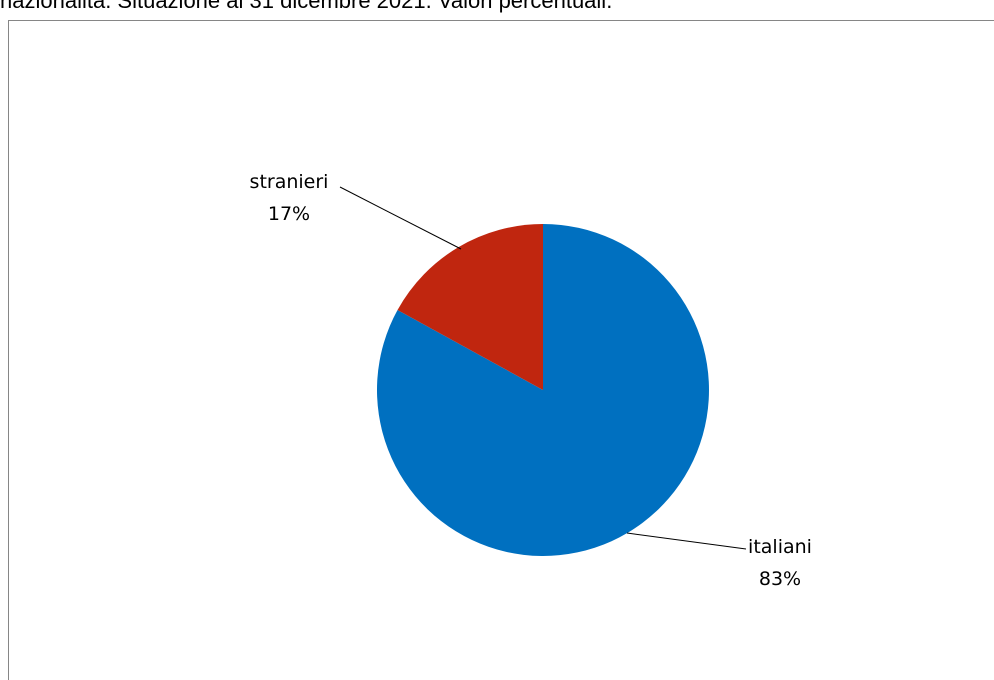 The height and width of the screenshot is (680, 994). What do you see at coordinates (470, 307) in the screenshot?
I see `pie-slice-stranieri` at bounding box center [470, 307].